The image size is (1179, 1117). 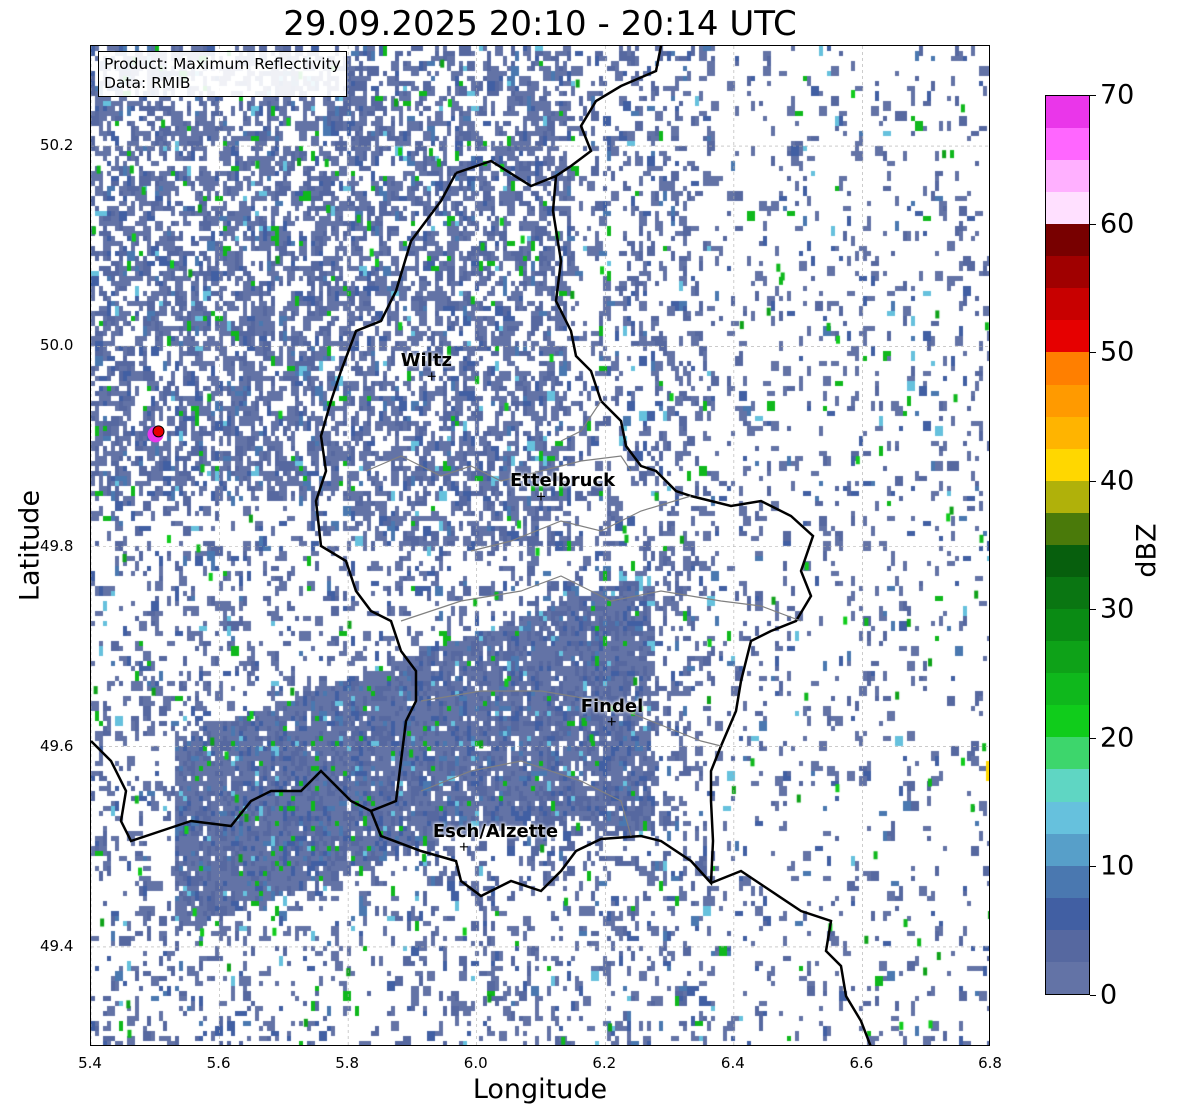 What do you see at coordinates (57, 945) in the screenshot?
I see `y-tick-label: 49.4` at bounding box center [57, 945].